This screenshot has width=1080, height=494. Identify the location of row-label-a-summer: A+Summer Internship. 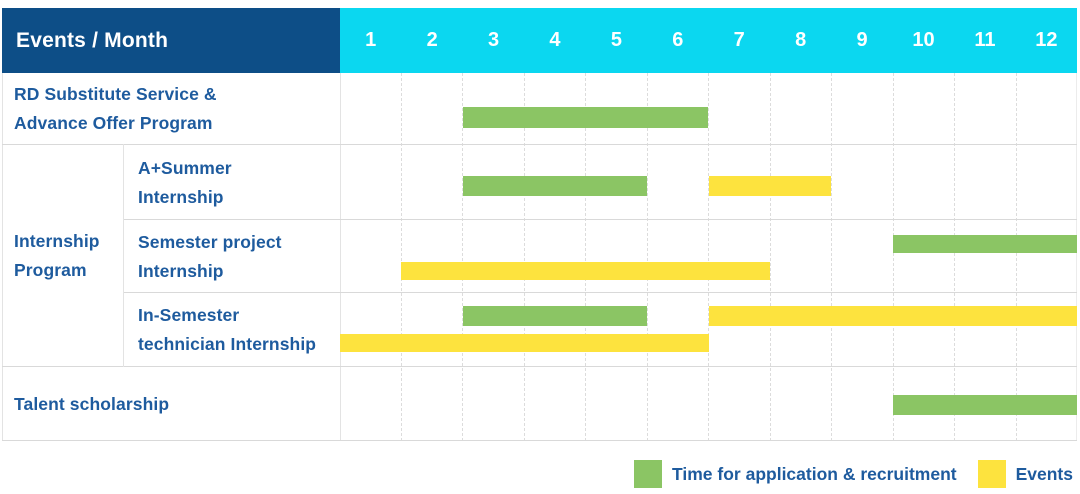
(185, 182).